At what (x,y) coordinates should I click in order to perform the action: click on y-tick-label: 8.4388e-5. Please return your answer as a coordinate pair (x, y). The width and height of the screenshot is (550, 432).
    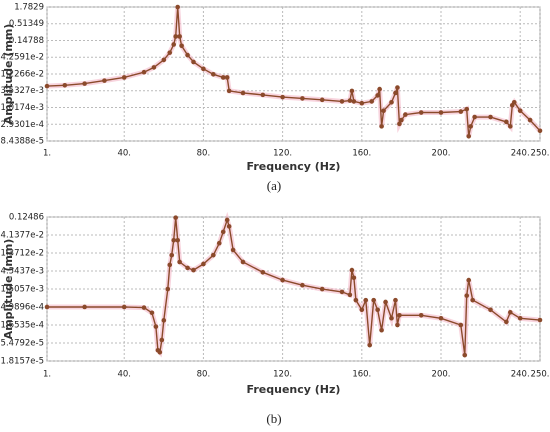
    Looking at the image, I should click on (22, 142).